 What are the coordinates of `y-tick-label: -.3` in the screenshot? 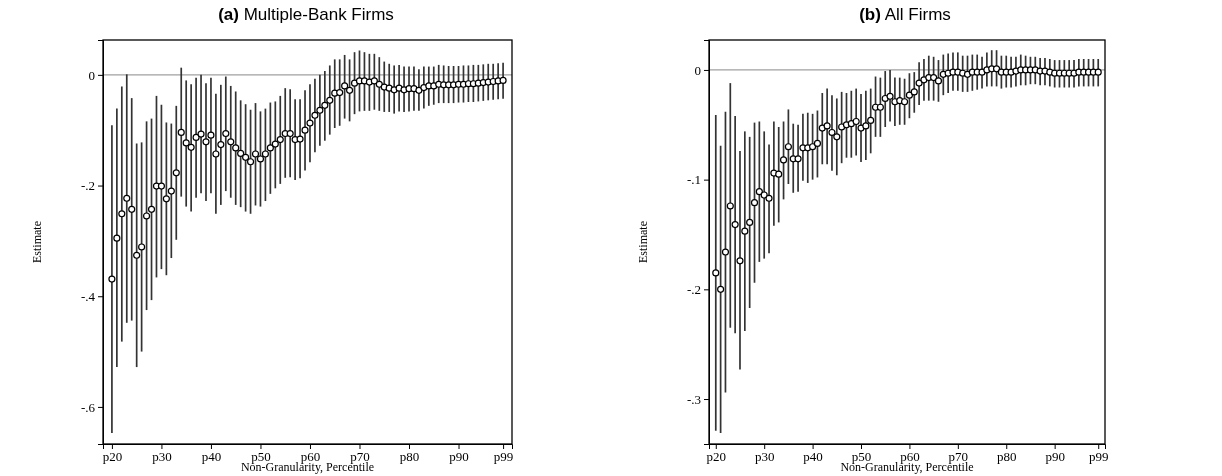 It's located at (693, 399).